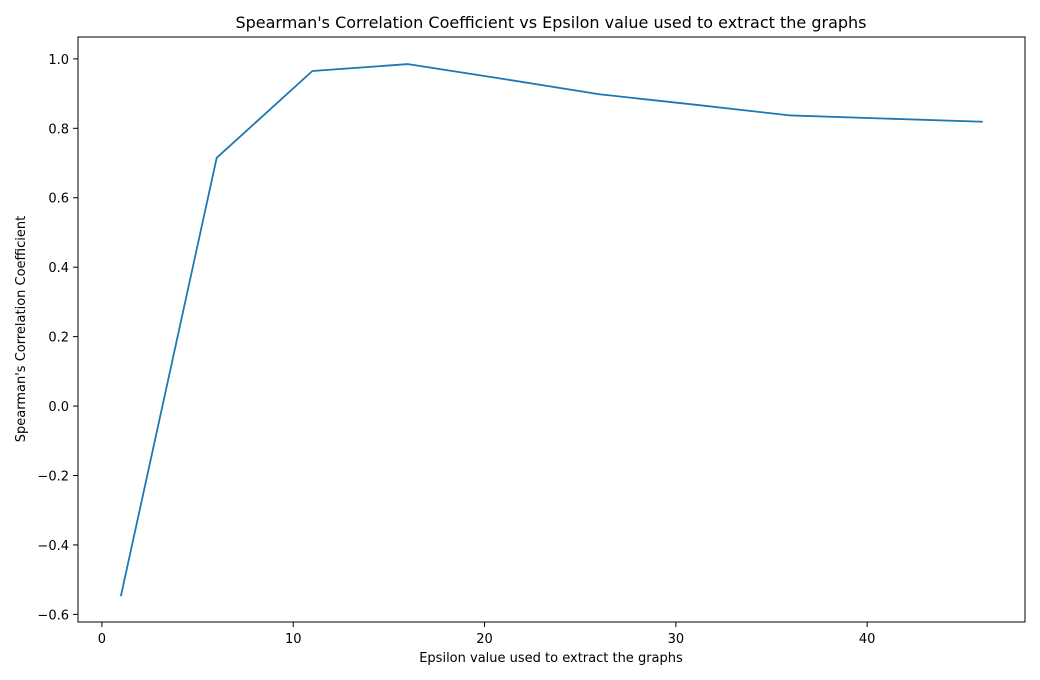 Image resolution: width=1040 pixels, height=680 pixels. Describe the element at coordinates (58, 268) in the screenshot. I see `y-tick-label: 0.4` at that location.